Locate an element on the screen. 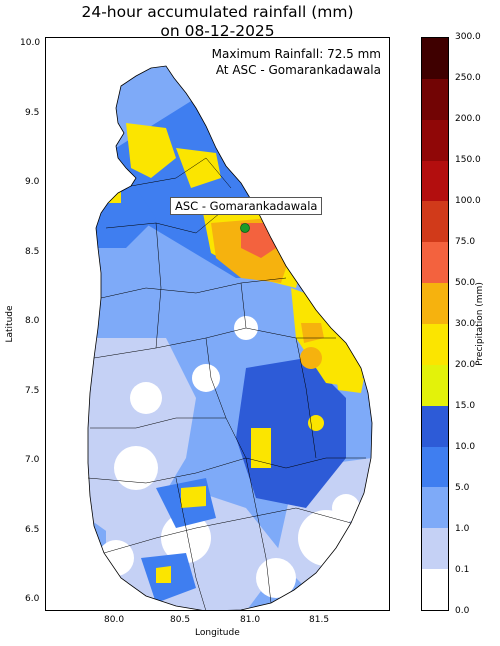 This screenshot has height=646, width=500. y-axis-label: Latitude is located at coordinates (10, 324).